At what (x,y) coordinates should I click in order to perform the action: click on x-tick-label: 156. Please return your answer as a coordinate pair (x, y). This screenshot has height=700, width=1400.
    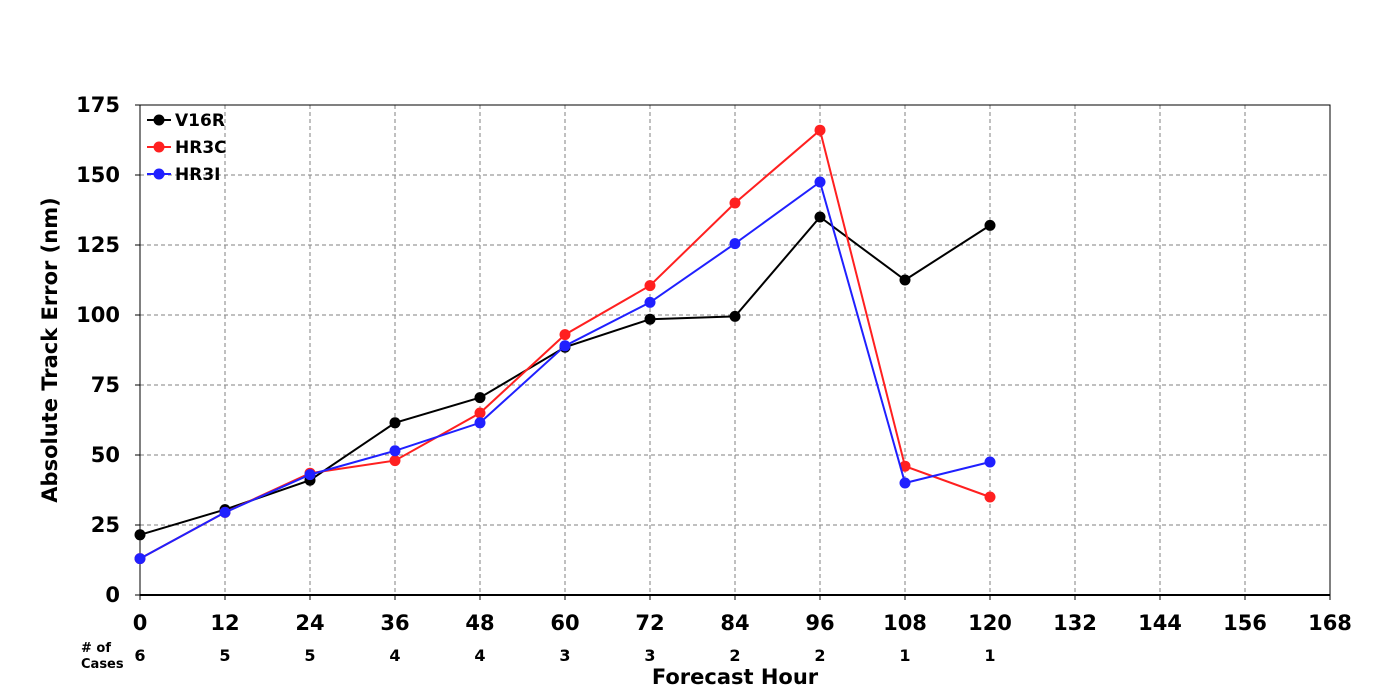
    Looking at the image, I should click on (1245, 623).